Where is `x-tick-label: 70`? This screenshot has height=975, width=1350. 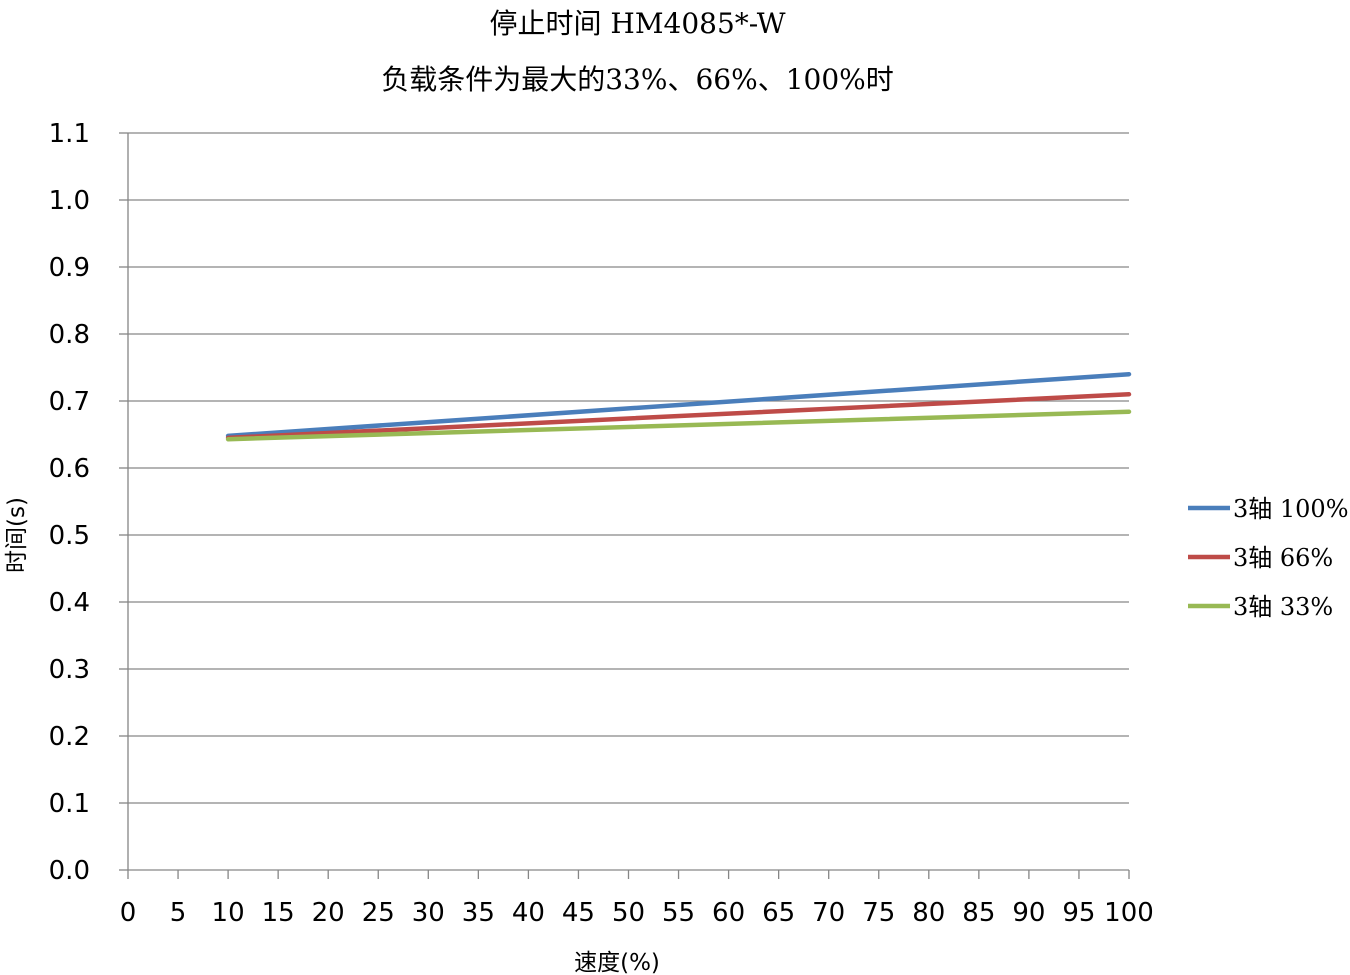 x-tick-label: 70 is located at coordinates (828, 913).